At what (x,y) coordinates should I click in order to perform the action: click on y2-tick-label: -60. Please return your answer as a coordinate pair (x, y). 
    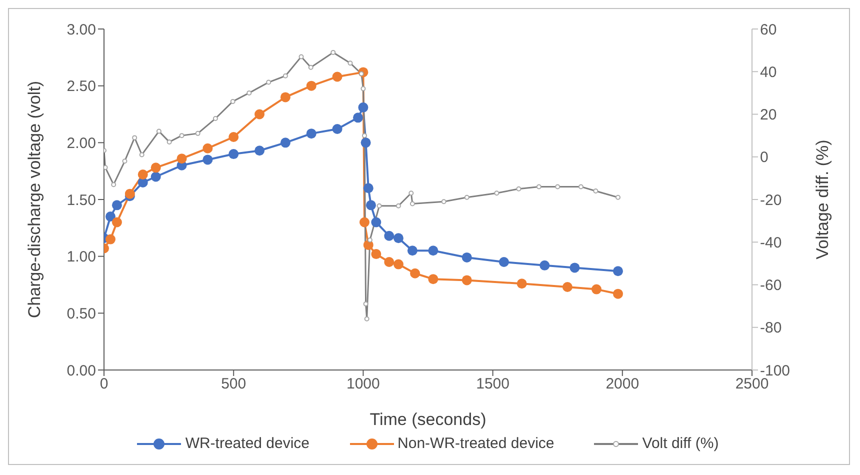
    Looking at the image, I should click on (771, 285).